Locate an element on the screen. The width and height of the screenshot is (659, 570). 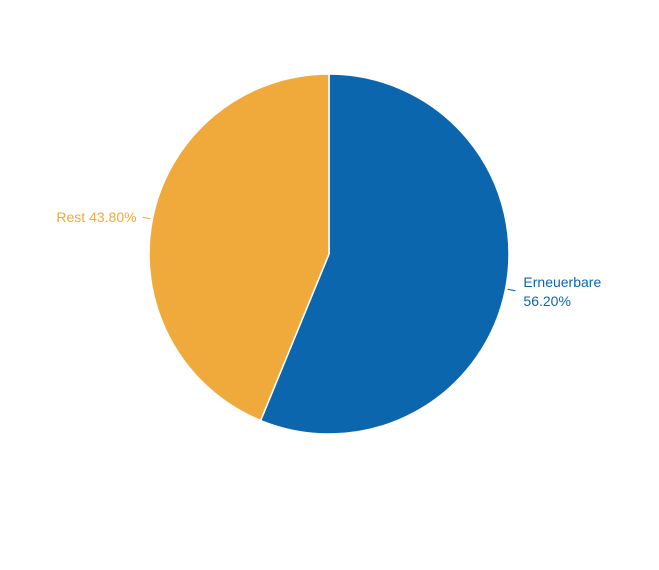
slice-label-name: Erneuerbare is located at coordinates (562, 282).